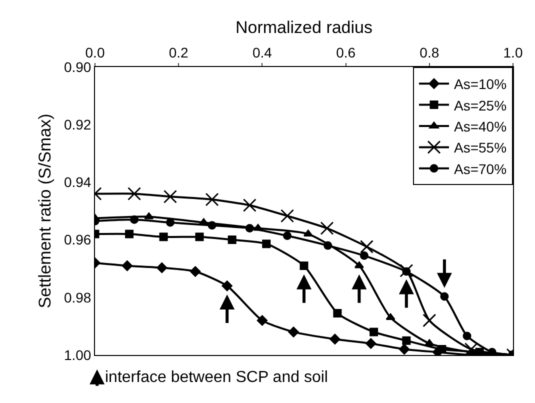  Describe the element at coordinates (513, 52) in the screenshot. I see `x-tick-label: 1.0` at that location.